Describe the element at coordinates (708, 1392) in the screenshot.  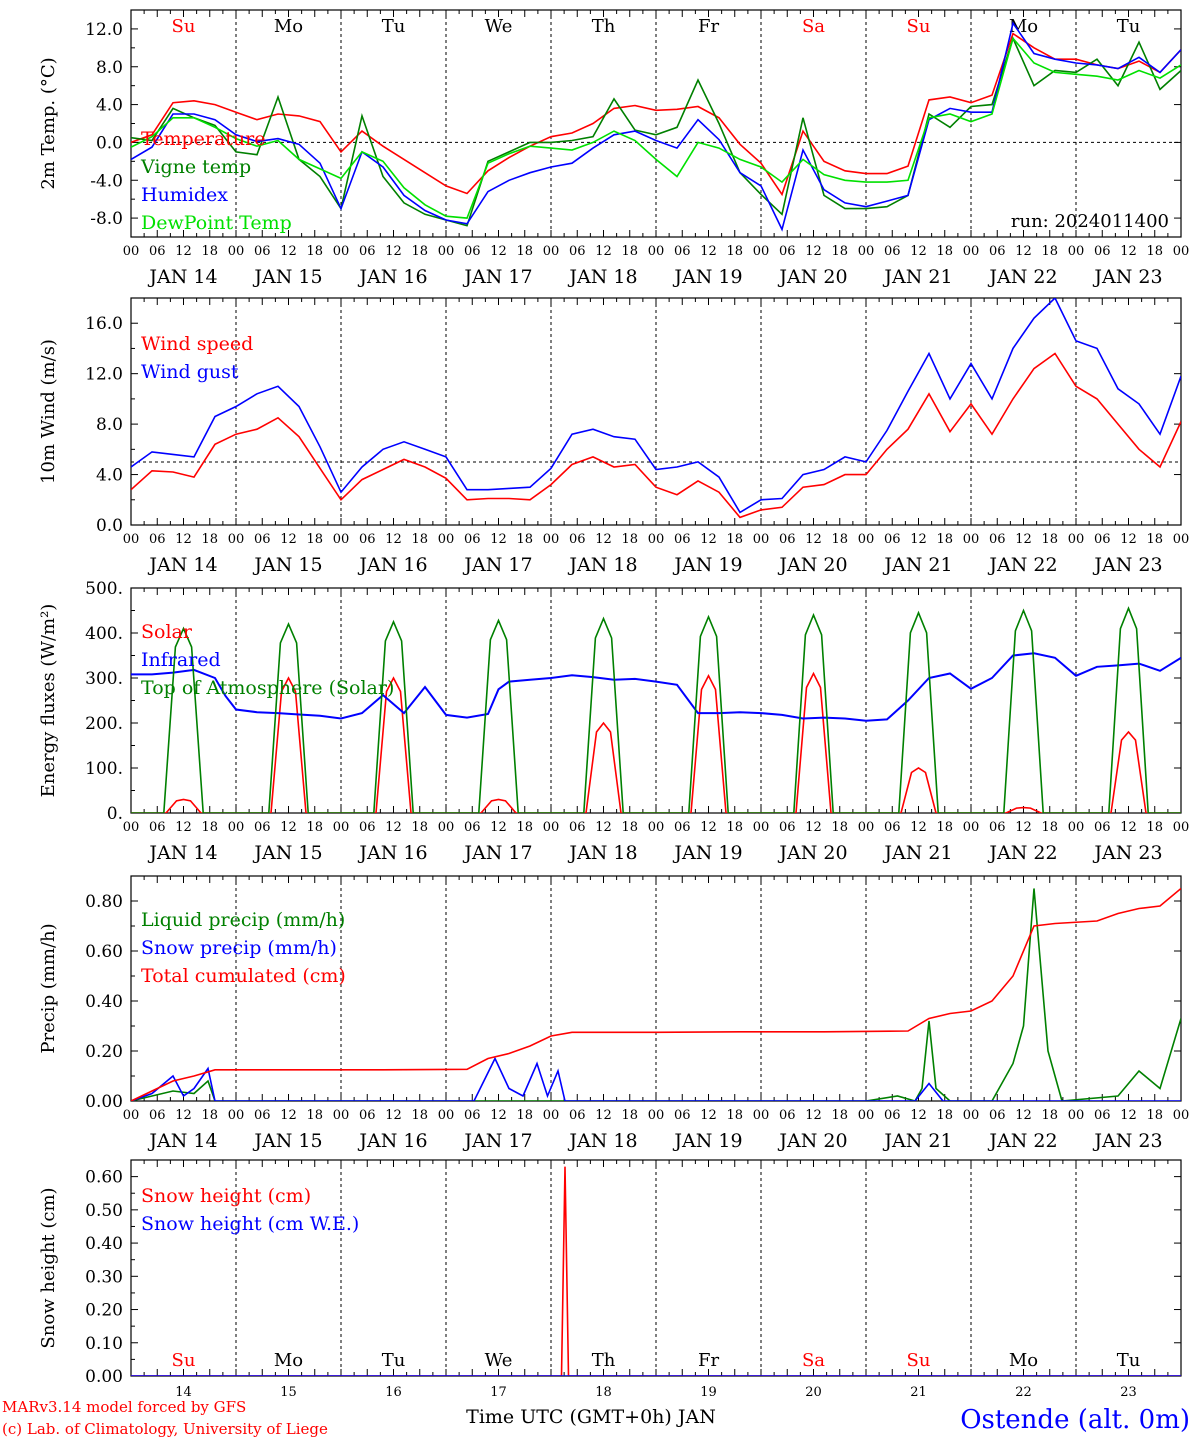
I see `day-number-label: 19` at that location.